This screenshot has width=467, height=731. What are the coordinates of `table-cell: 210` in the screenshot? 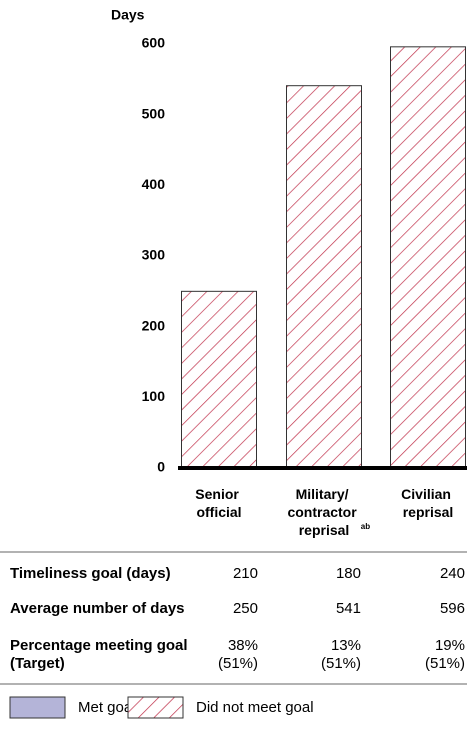 It's located at (245, 573).